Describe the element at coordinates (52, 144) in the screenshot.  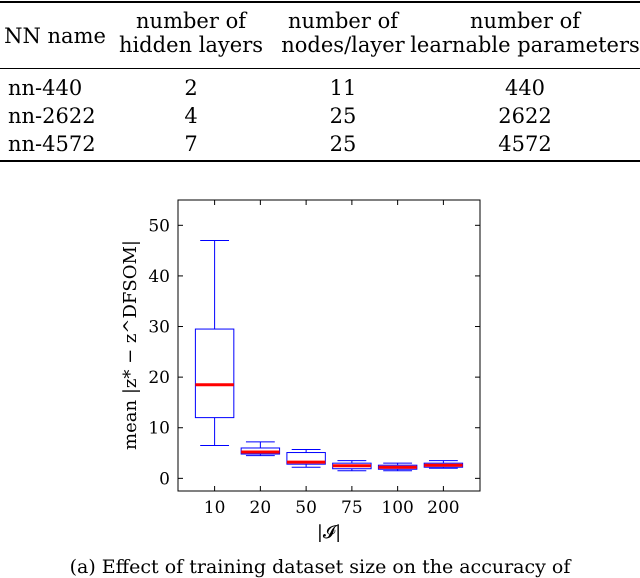
I see `table-cell: nn-4572` at that location.